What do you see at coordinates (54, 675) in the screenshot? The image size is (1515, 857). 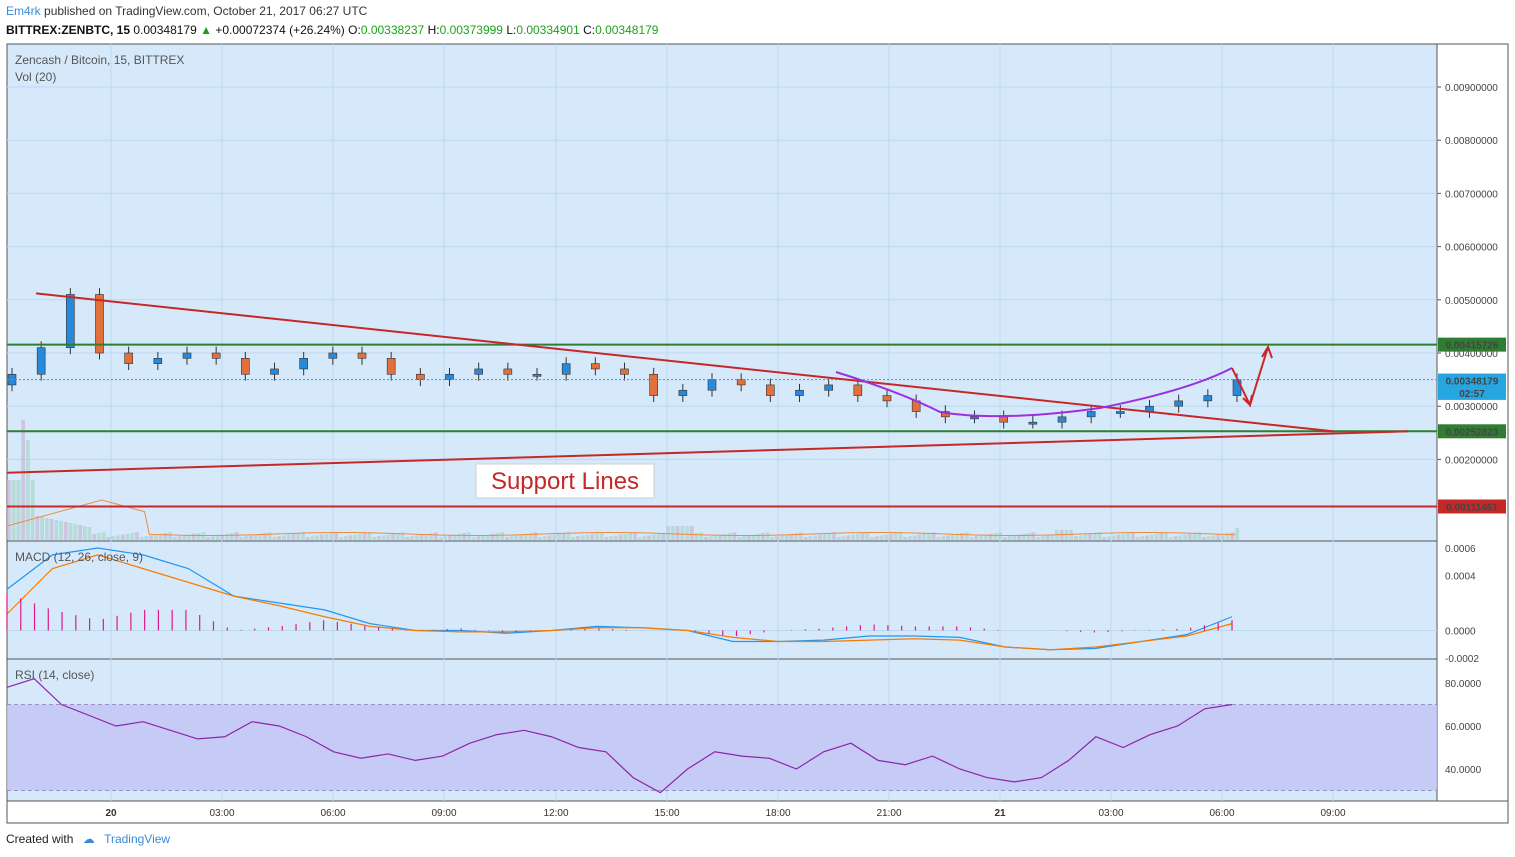 I see `rsi-title: RSI (14, close)` at bounding box center [54, 675].